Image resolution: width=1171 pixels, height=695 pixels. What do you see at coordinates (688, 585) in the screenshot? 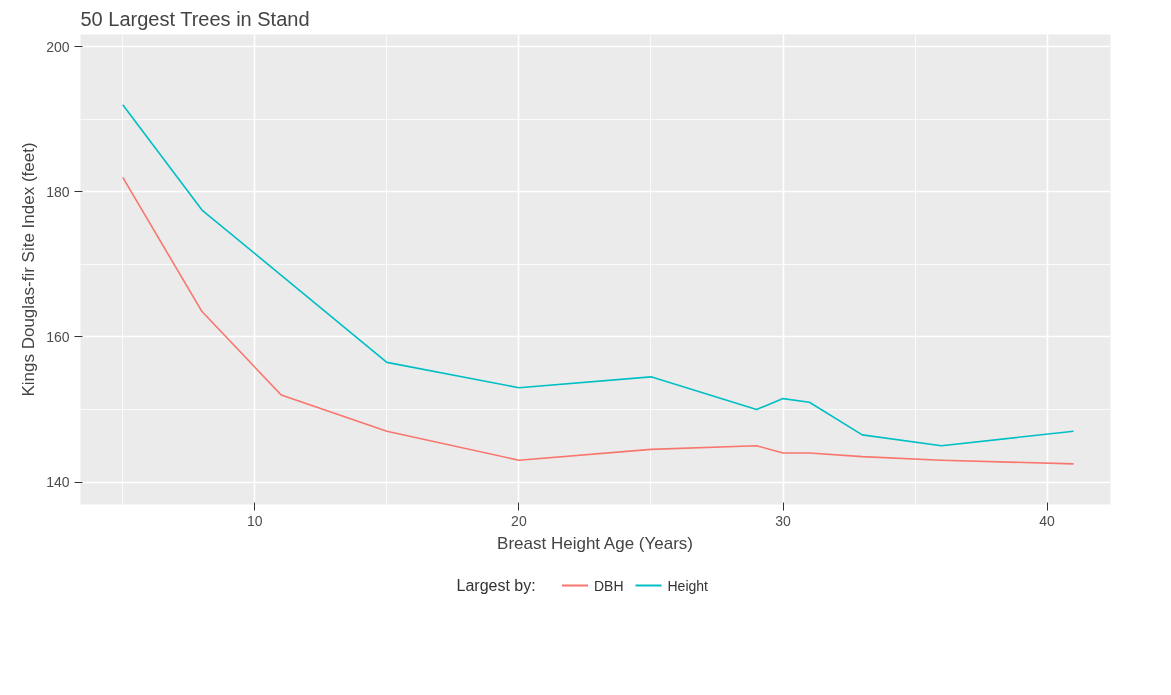
I see `legend-label: Height` at bounding box center [688, 585].